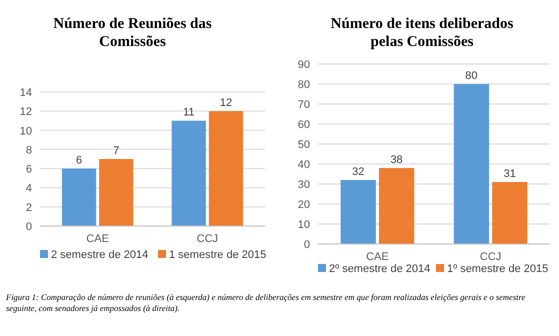 This screenshot has height=336, width=559. What do you see at coordinates (26, 112) in the screenshot?
I see `y-tick-label: 12` at bounding box center [26, 112].